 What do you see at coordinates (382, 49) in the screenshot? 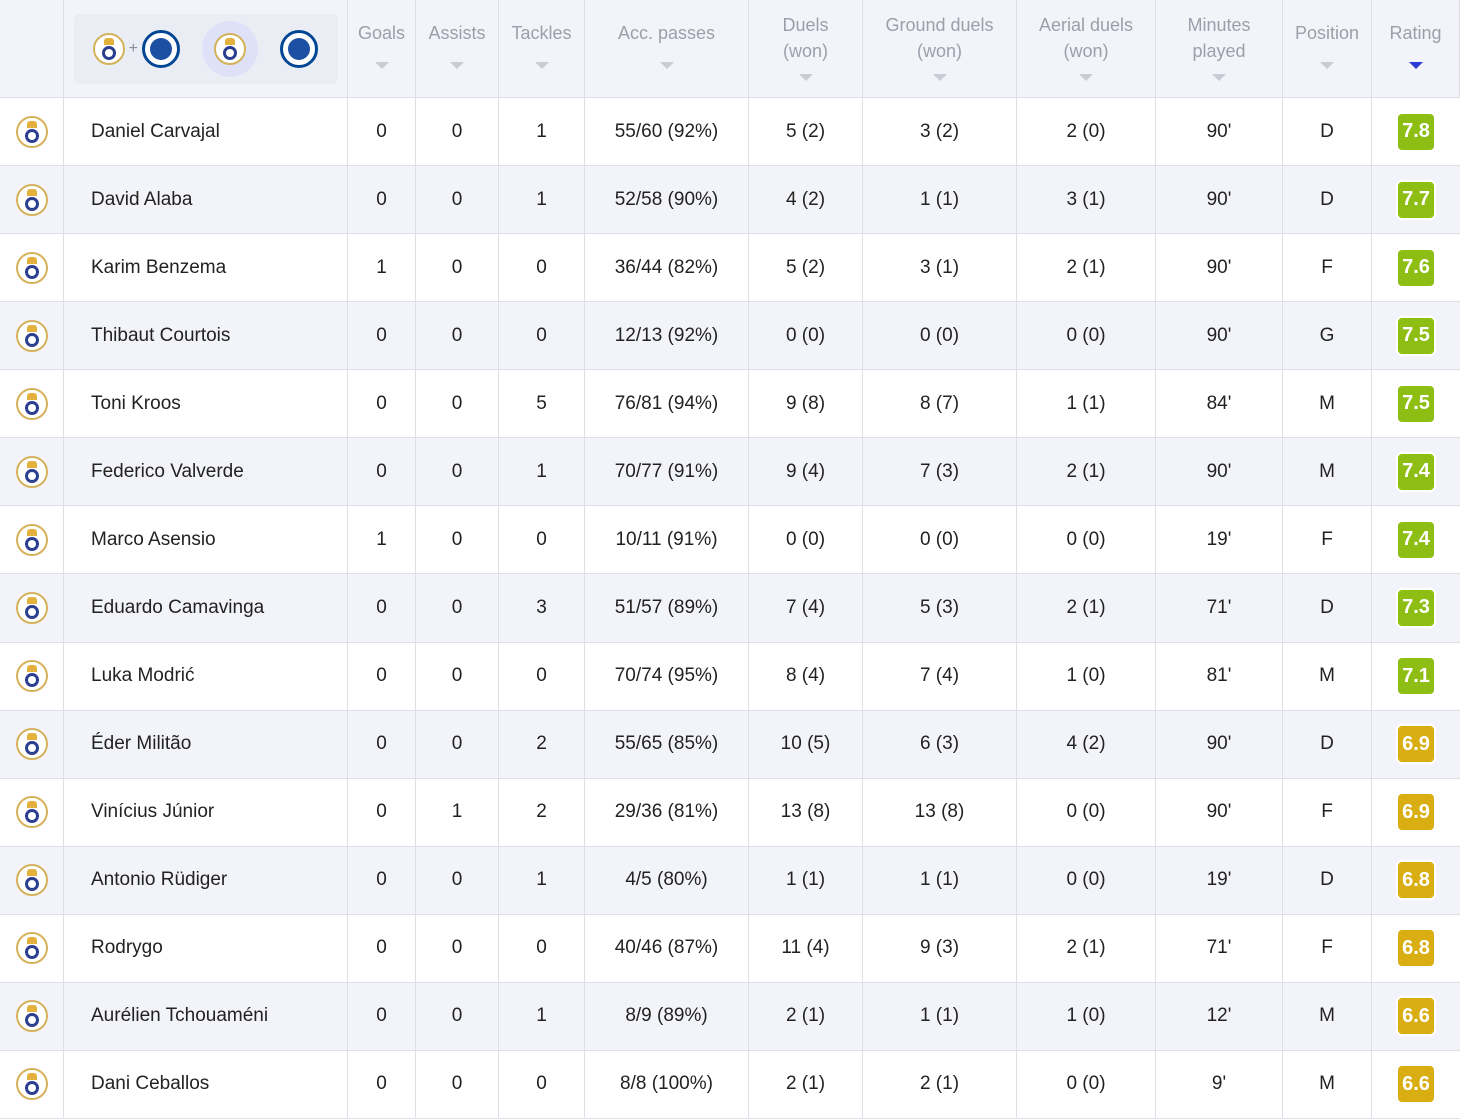
I see `header-goals: Goals` at bounding box center [382, 49].